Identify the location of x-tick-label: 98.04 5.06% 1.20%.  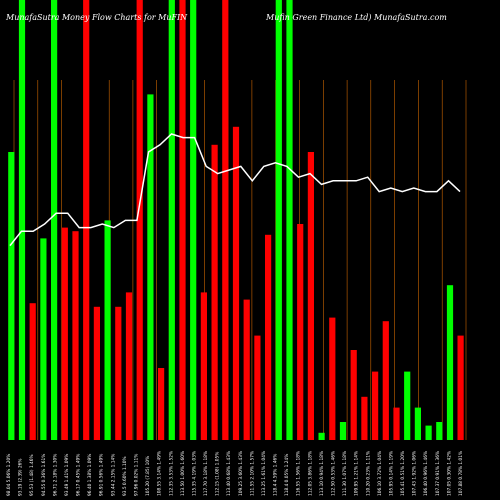
(9, 475).